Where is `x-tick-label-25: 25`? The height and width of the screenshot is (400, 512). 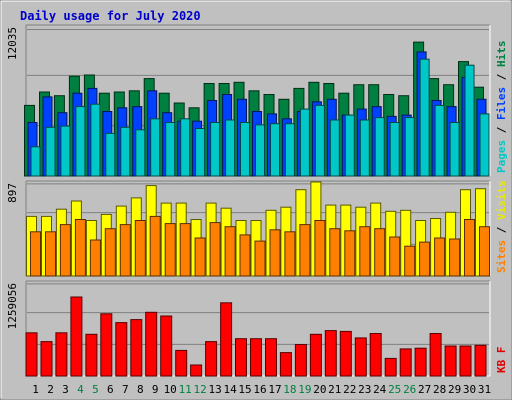 x-tick-label-25: 25 is located at coordinates (394, 389).